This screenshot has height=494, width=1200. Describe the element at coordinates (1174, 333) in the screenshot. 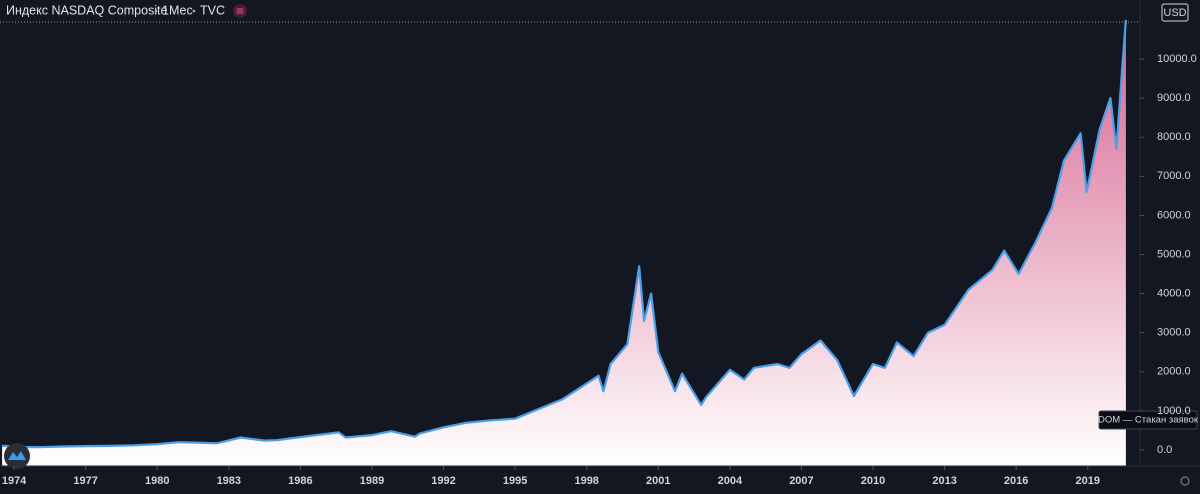

I see `y-tick-label: 3000.0` at that location.